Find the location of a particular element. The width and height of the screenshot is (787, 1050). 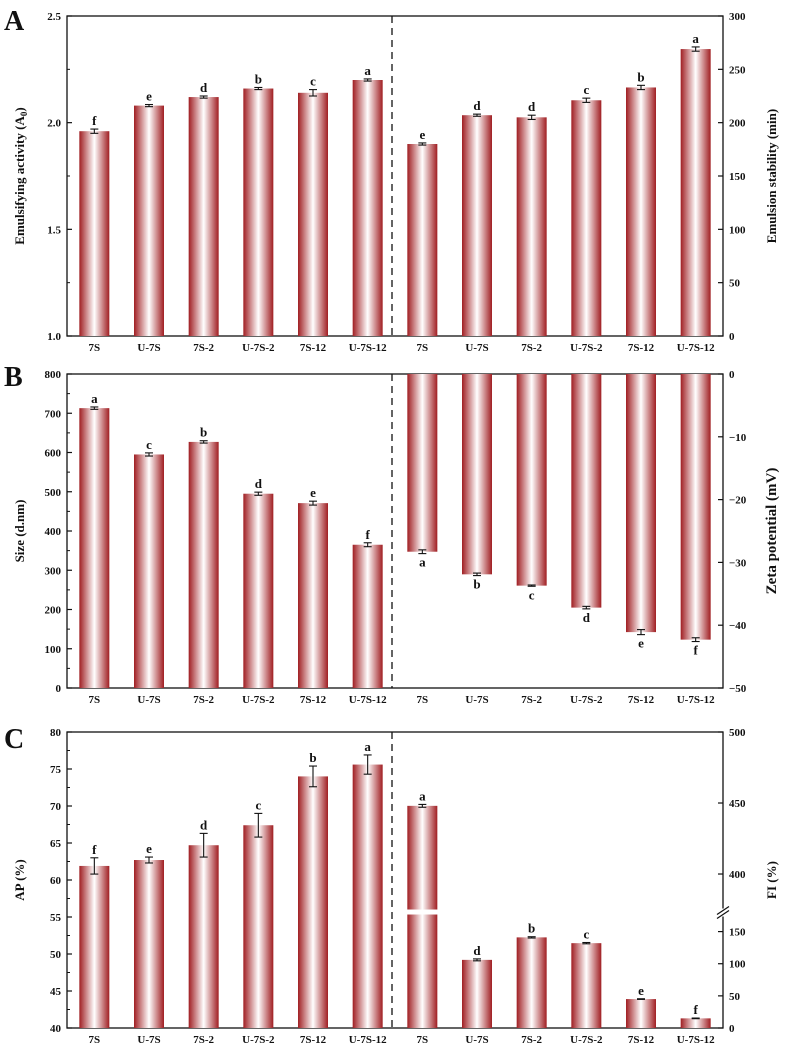

right-bar-U-7S is located at coordinates (477, 993).